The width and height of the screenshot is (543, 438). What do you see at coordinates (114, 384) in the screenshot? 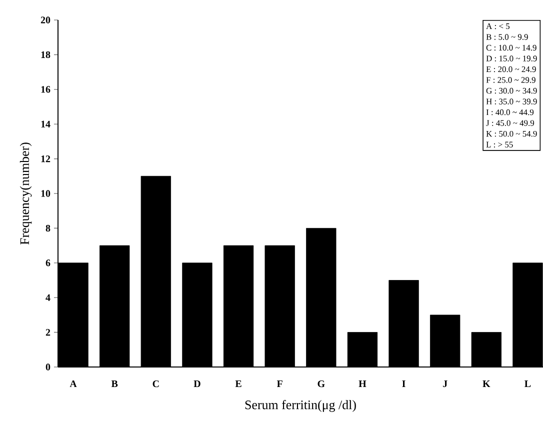
I see `x-tick-label: B` at bounding box center [114, 384].